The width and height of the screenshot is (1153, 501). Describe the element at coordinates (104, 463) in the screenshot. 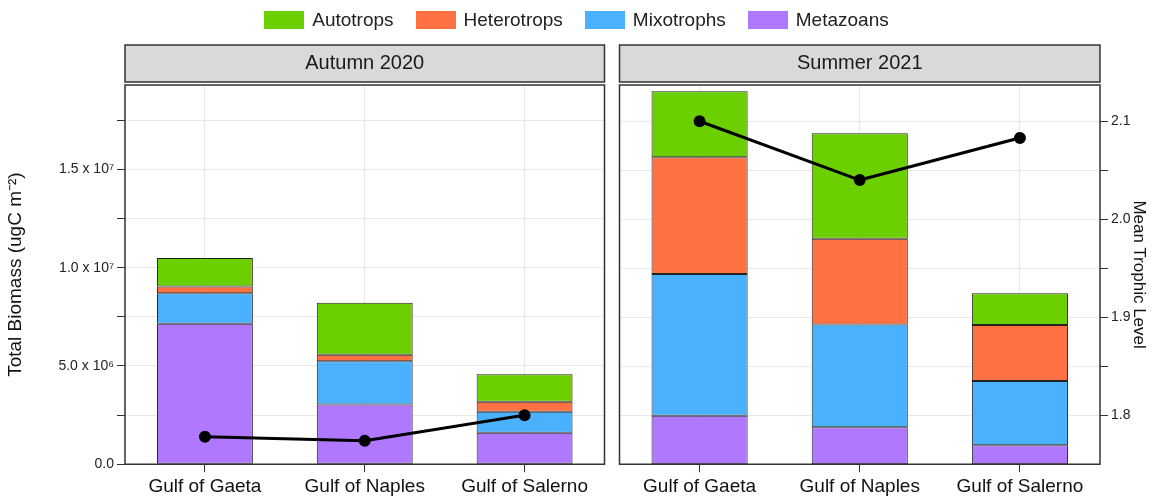

I see `y-tick-label: 0.0` at that location.